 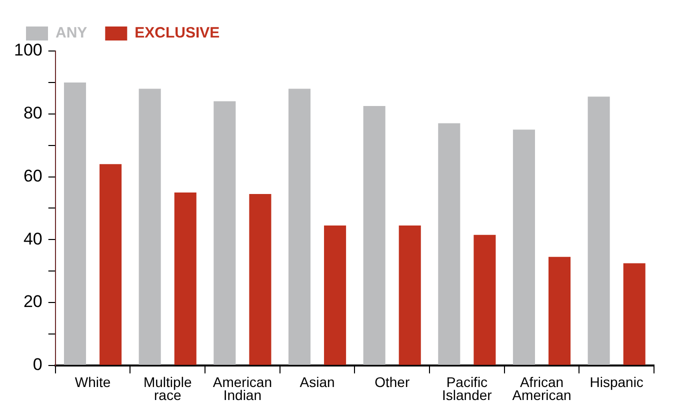 What do you see at coordinates (72, 33) in the screenshot?
I see `legend-label: ANY` at bounding box center [72, 33].